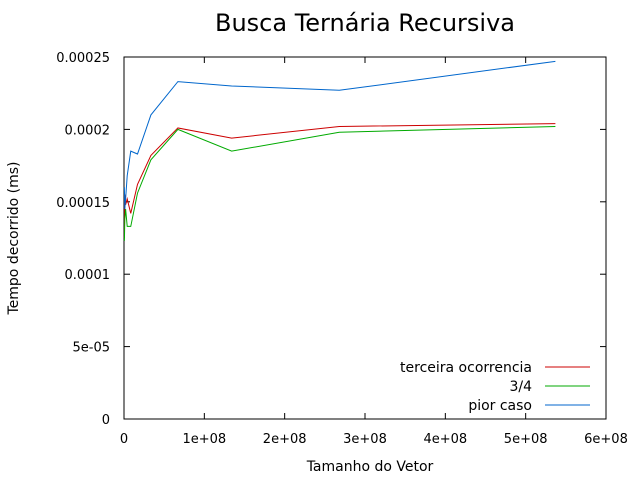  What do you see at coordinates (88, 130) in the screenshot?
I see `y-tick-label: 0.0002` at bounding box center [88, 130].